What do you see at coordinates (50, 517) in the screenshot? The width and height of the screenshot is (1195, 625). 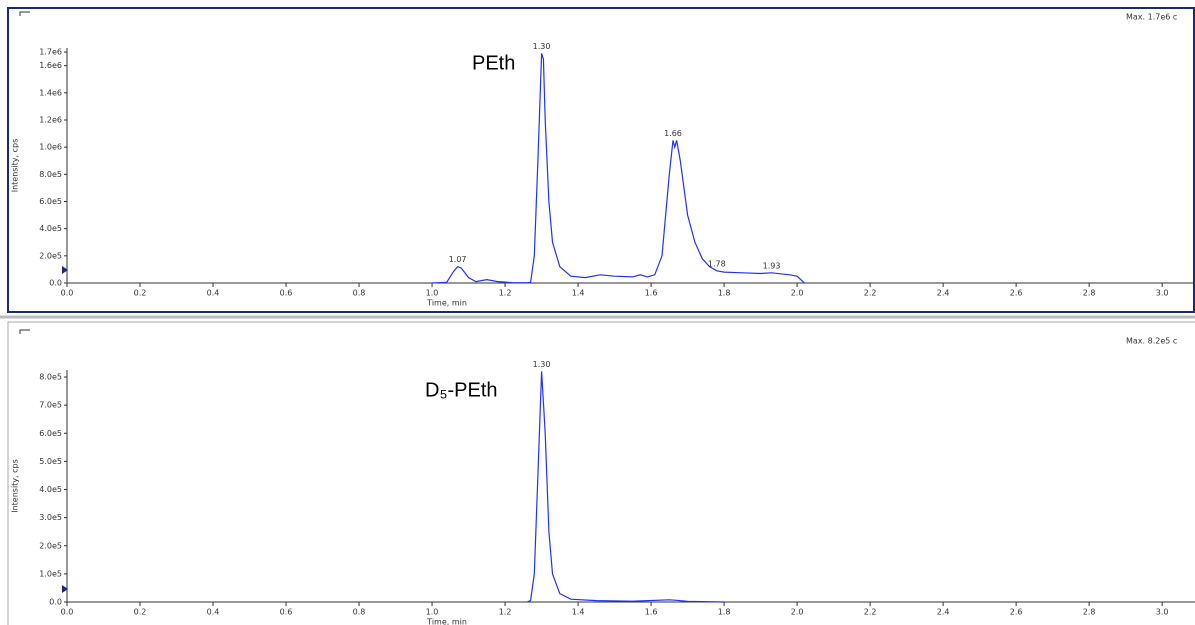 I see `y-tick-label: 3.0e5` at bounding box center [50, 517].